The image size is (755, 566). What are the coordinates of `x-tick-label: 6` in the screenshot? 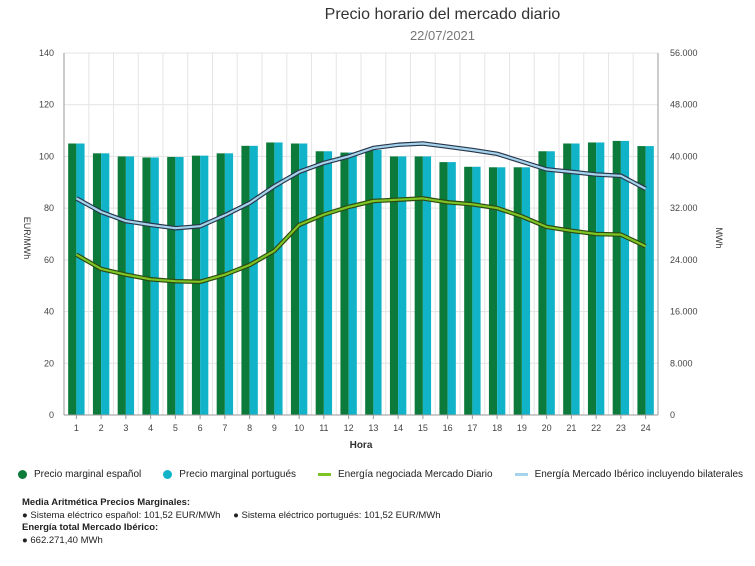 It's located at (200, 428).